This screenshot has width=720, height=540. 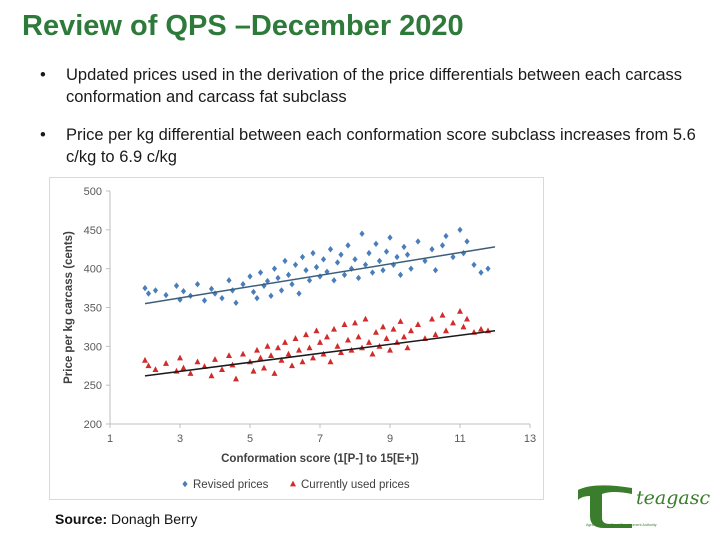 I want to click on chart-points, so click(x=316, y=304).